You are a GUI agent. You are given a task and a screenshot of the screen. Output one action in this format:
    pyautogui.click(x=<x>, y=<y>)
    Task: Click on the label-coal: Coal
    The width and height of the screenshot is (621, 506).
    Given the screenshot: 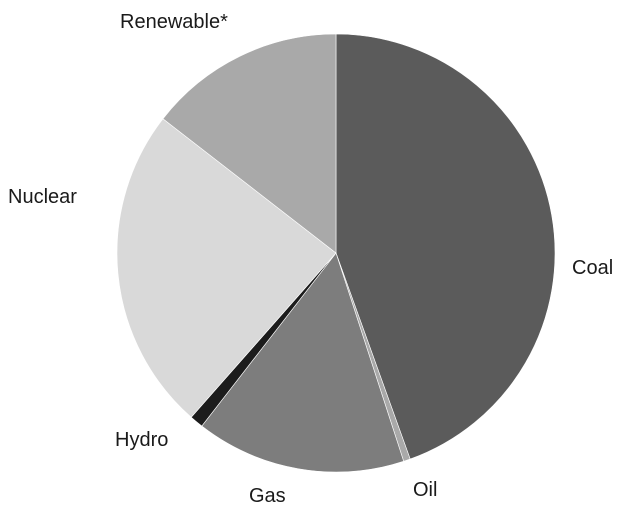 What is the action you would take?
    pyautogui.click(x=592, y=268)
    